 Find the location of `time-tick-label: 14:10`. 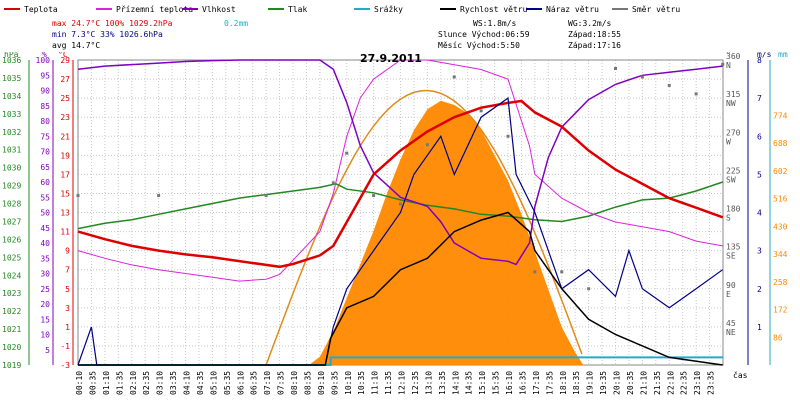

time-tick-label: 14:10 is located at coordinates (455, 383).